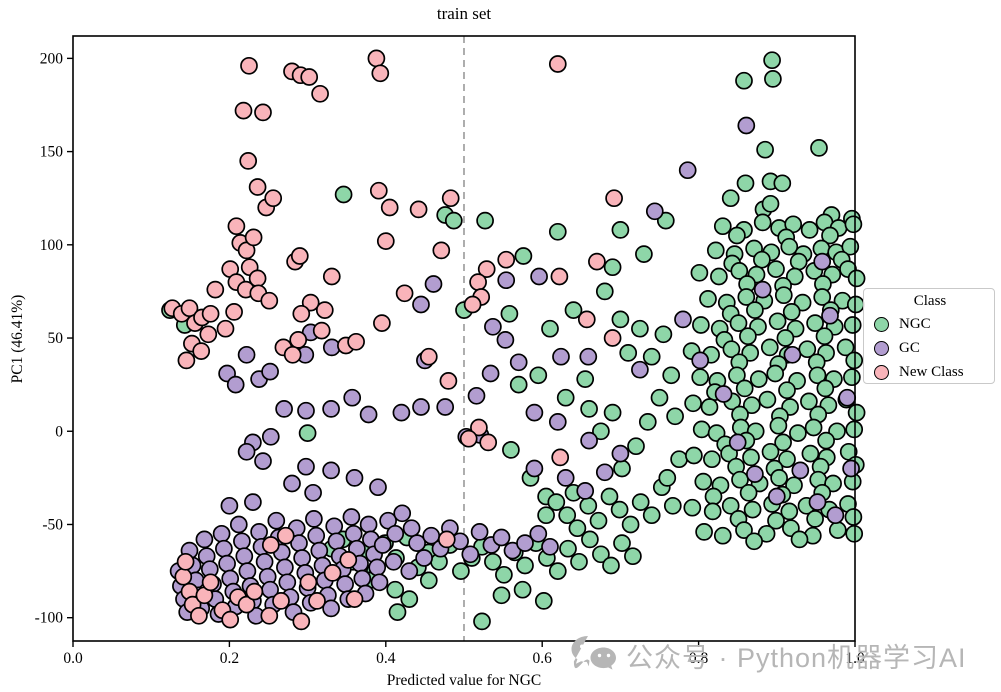  Describe the element at coordinates (855, 658) in the screenshot. I see `x-tick-label: 1.0` at that location.